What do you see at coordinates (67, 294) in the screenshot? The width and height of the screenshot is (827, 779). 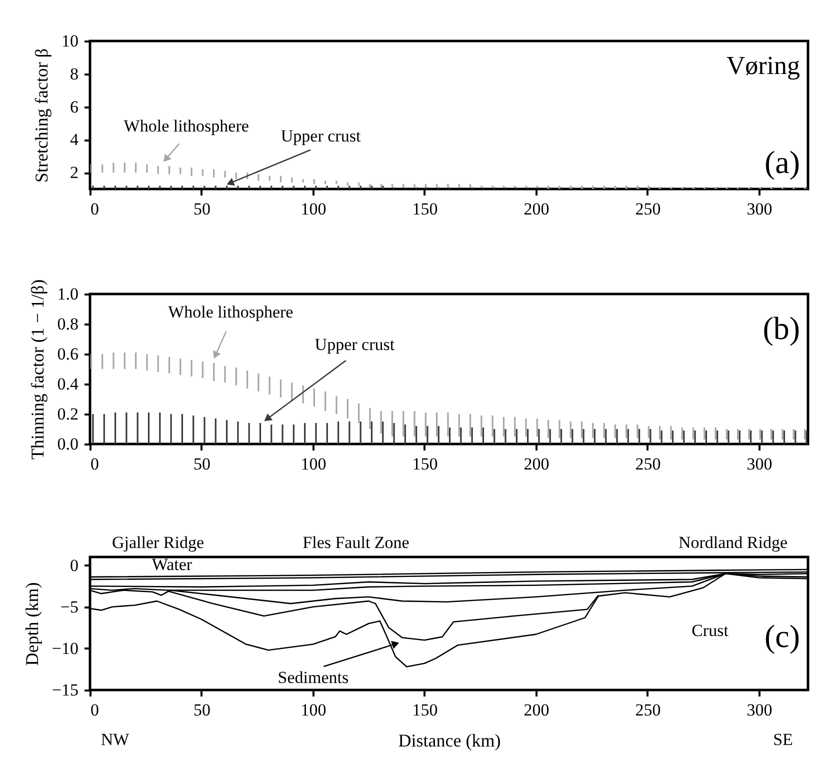 I see `y-tick-label: 1.0` at bounding box center [67, 294].